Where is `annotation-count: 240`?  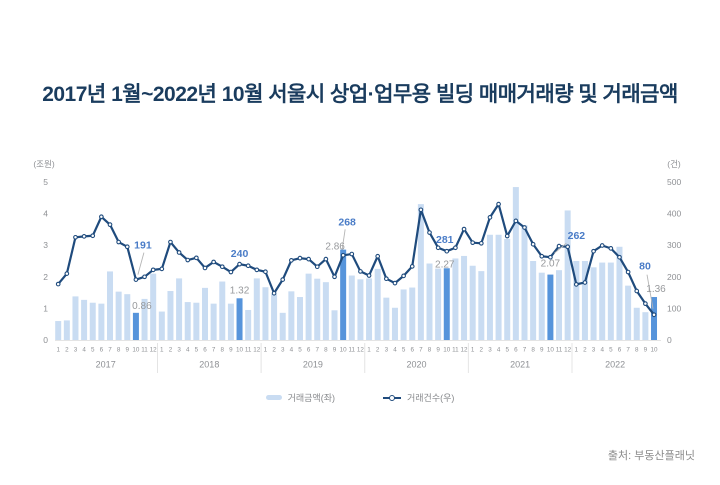 annotation-count: 240 is located at coordinates (240, 254).